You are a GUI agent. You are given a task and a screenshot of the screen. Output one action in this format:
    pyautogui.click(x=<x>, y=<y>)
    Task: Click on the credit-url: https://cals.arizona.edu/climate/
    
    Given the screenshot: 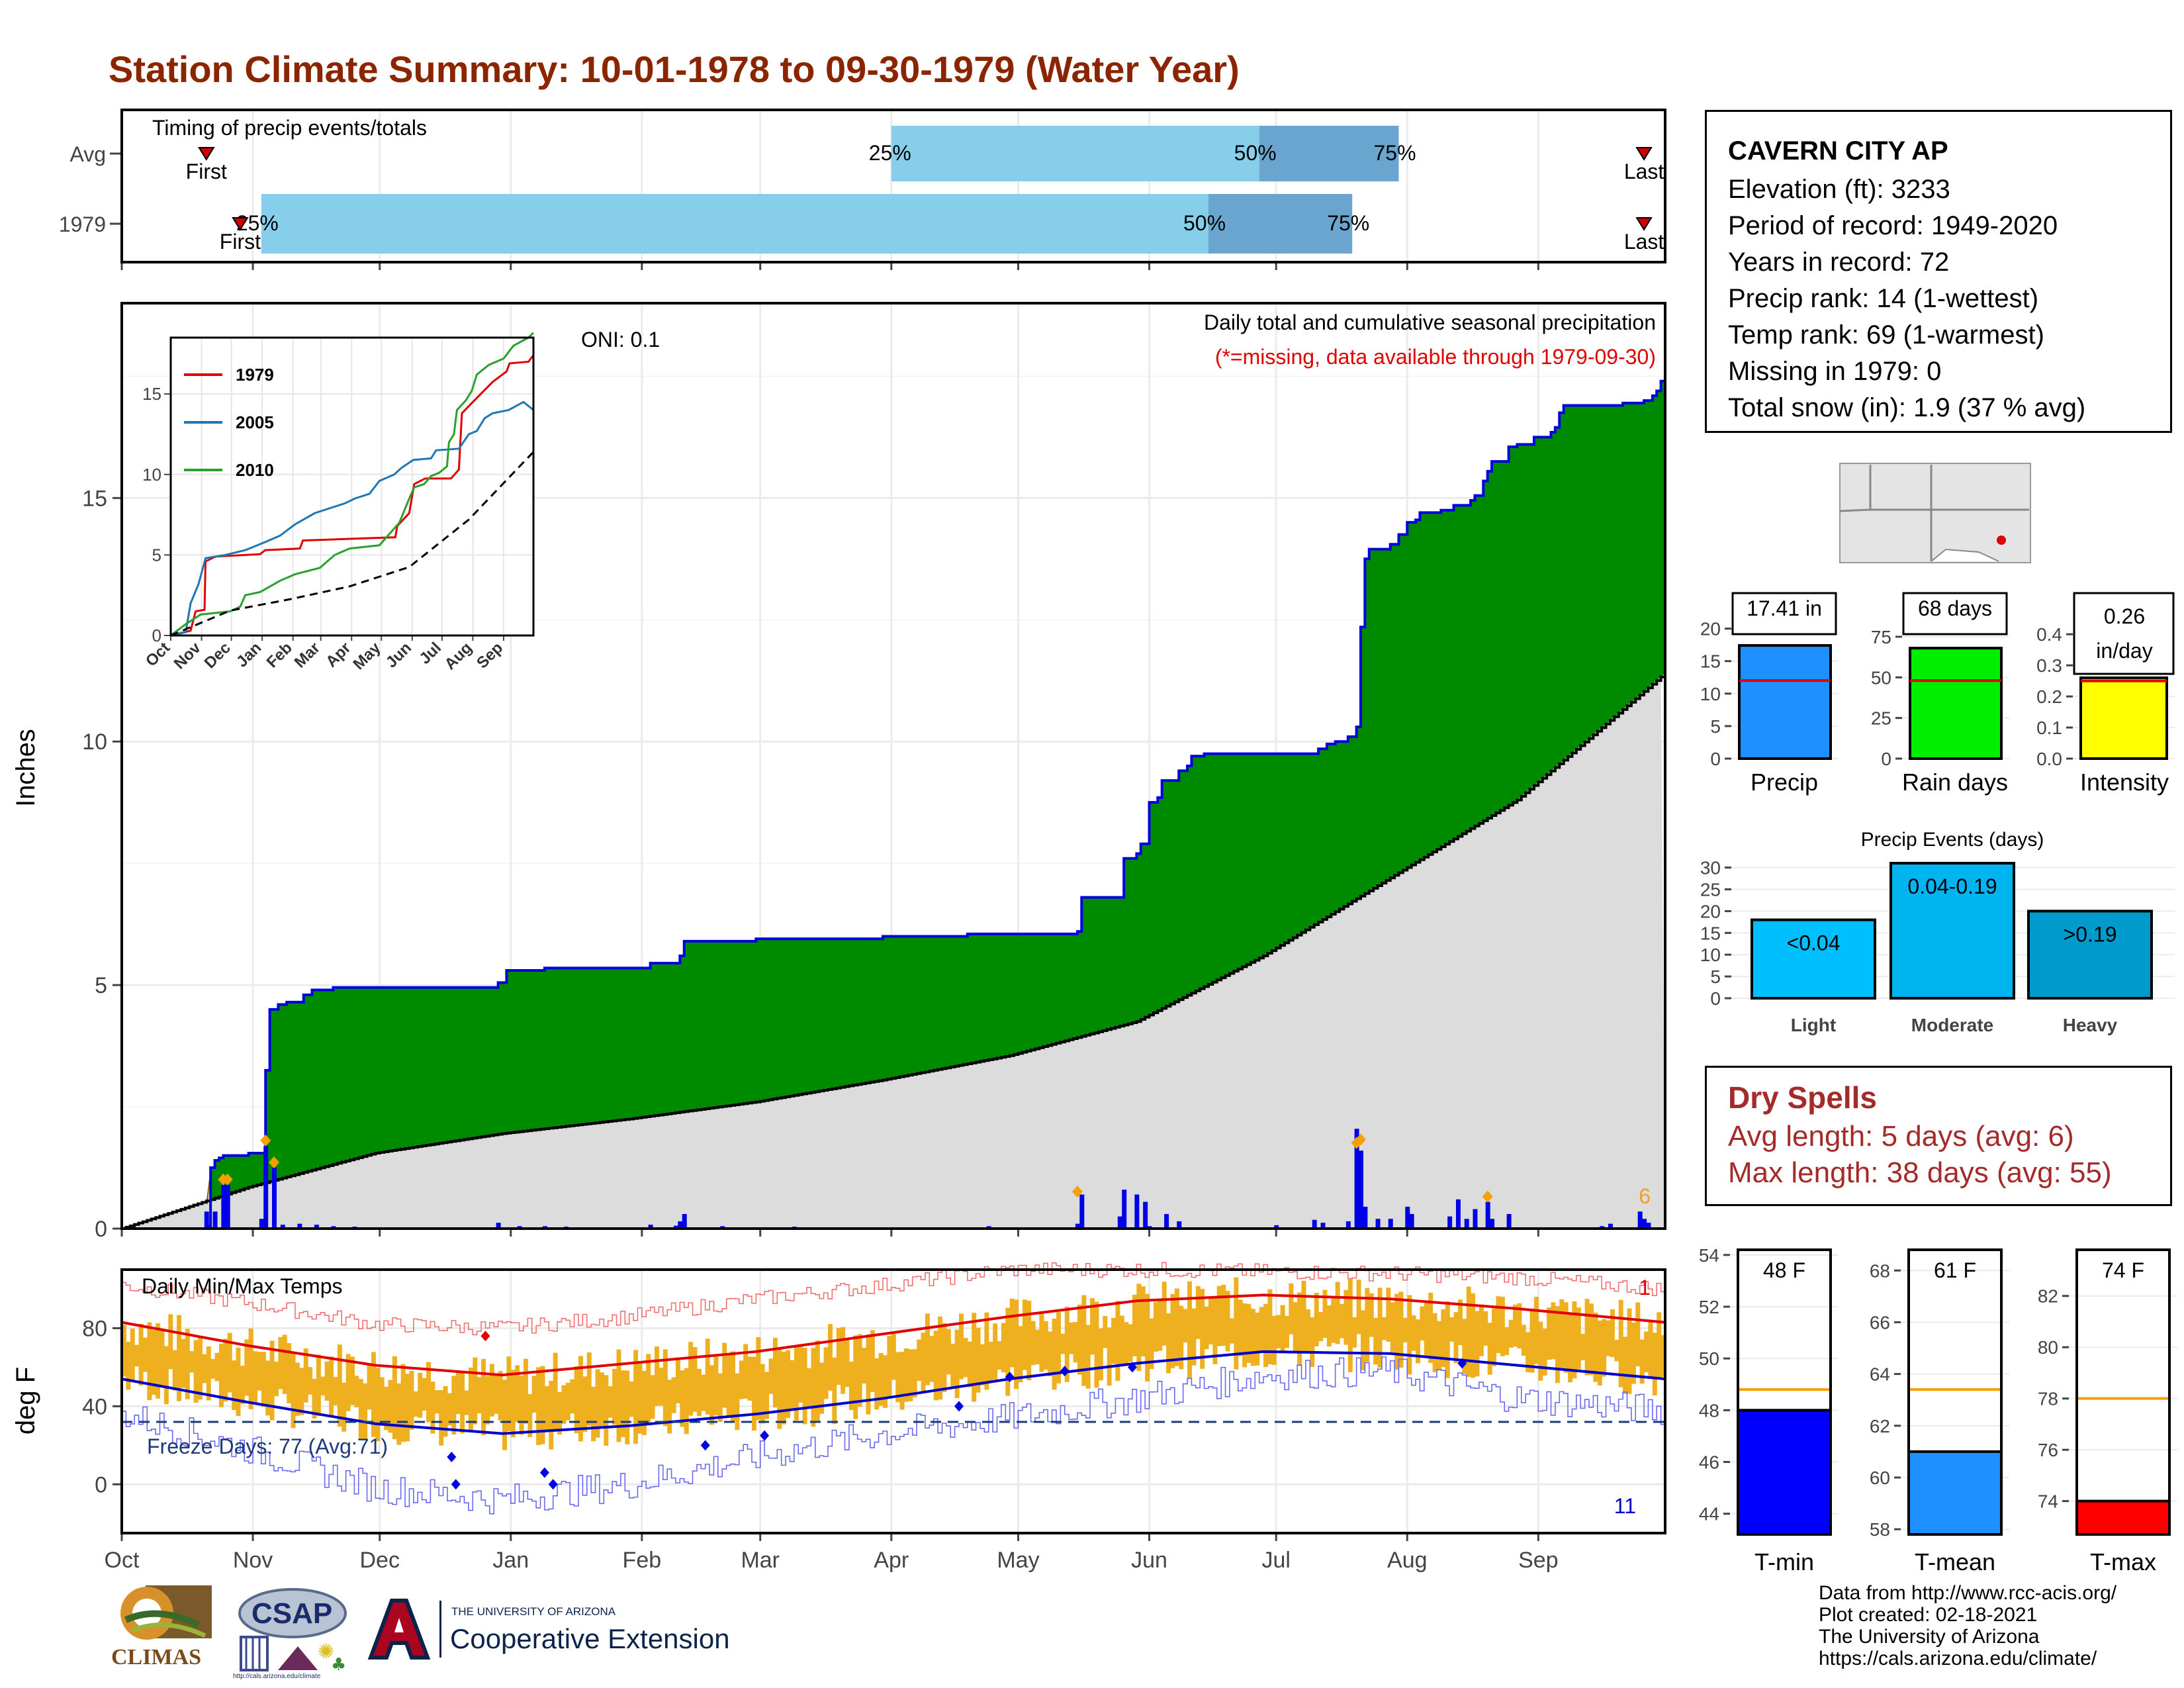 What is the action you would take?
    pyautogui.click(x=1958, y=1658)
    